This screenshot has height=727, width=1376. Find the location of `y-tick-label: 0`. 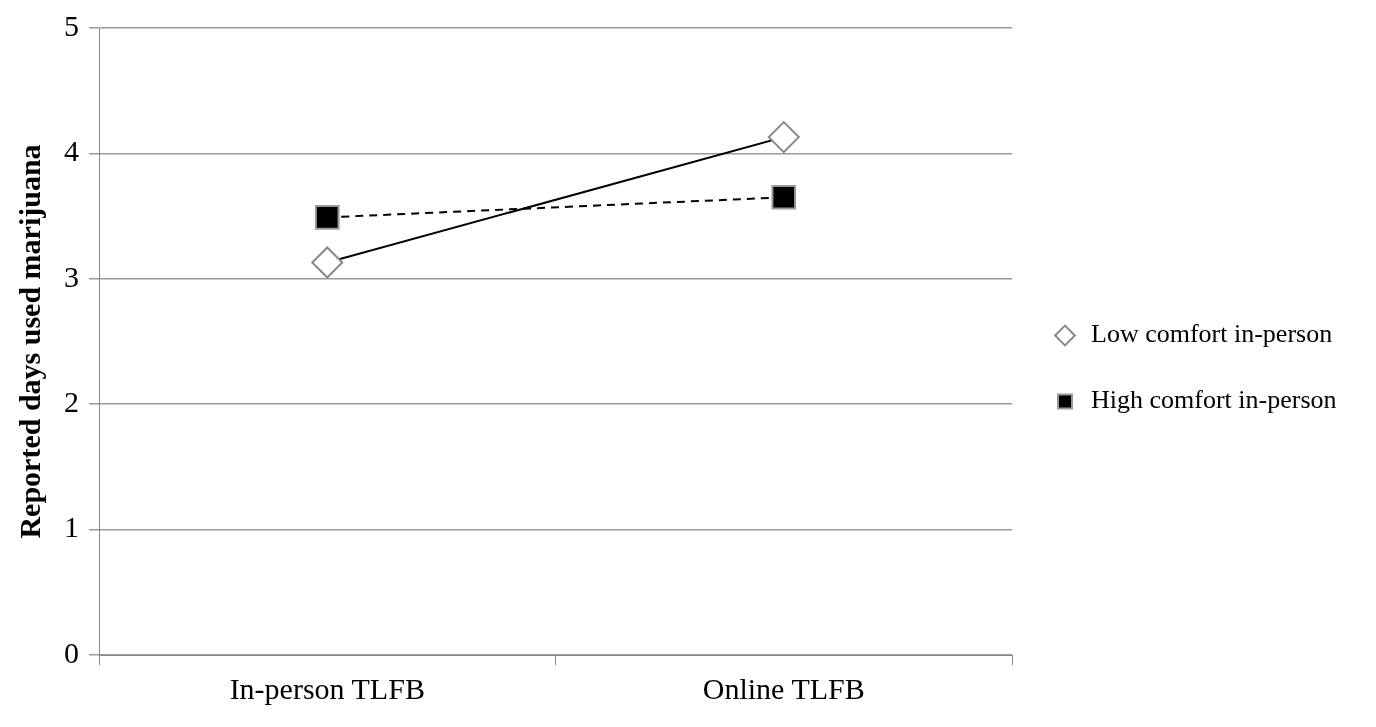

y-tick-label: 0 is located at coordinates (71, 652).